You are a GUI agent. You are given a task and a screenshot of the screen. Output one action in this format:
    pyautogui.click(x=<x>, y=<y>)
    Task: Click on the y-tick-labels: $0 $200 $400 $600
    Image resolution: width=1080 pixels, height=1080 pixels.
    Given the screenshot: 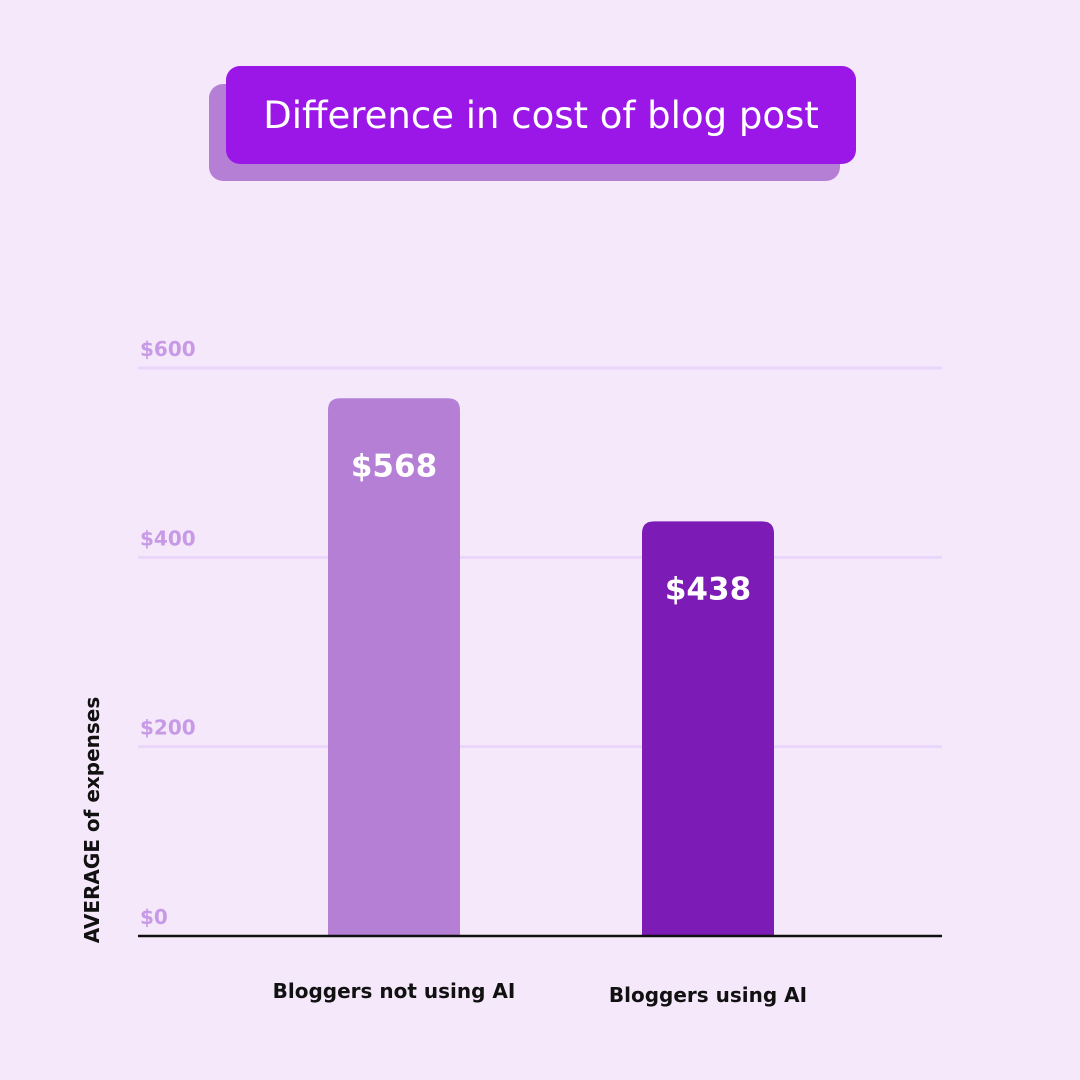 What is the action you would take?
    pyautogui.click(x=168, y=633)
    